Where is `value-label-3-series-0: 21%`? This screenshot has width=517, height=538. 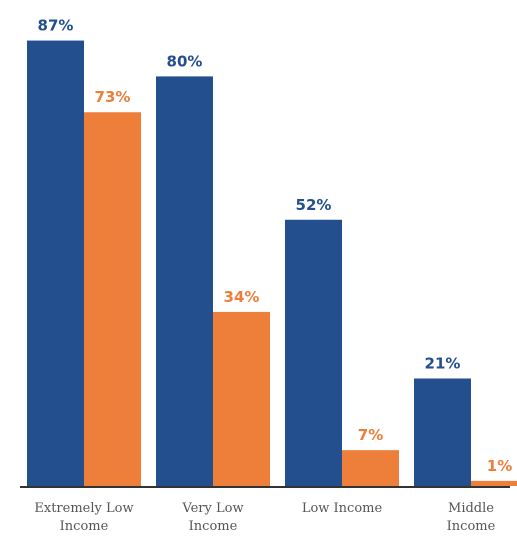
value-label-3-series-0: 21% is located at coordinates (443, 363).